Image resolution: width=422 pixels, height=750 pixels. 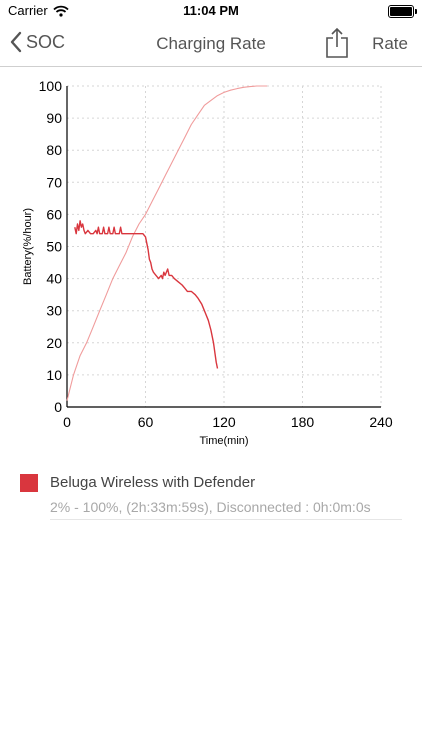 I want to click on series-line-rate, so click(x=146, y=294).